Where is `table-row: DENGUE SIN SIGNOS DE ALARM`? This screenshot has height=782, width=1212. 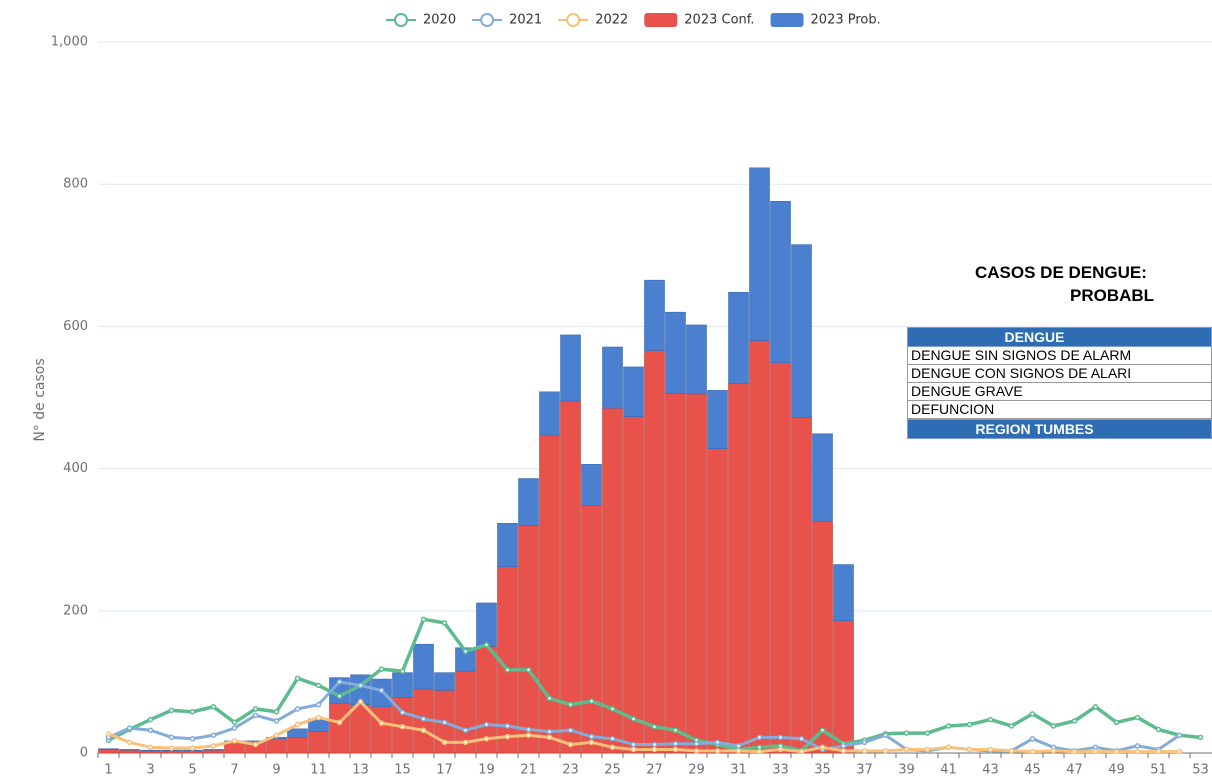 table-row: DENGUE SIN SIGNOS DE ALARM is located at coordinates (1059, 356).